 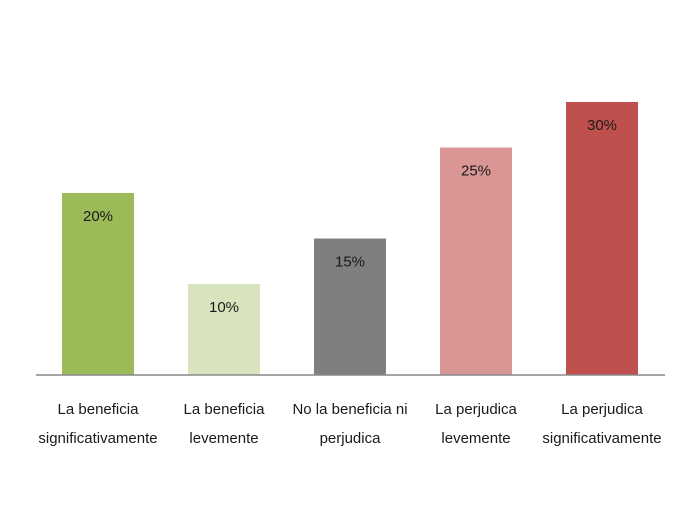 What do you see at coordinates (224, 307) in the screenshot?
I see `bar-value-label-2: 10%` at bounding box center [224, 307].